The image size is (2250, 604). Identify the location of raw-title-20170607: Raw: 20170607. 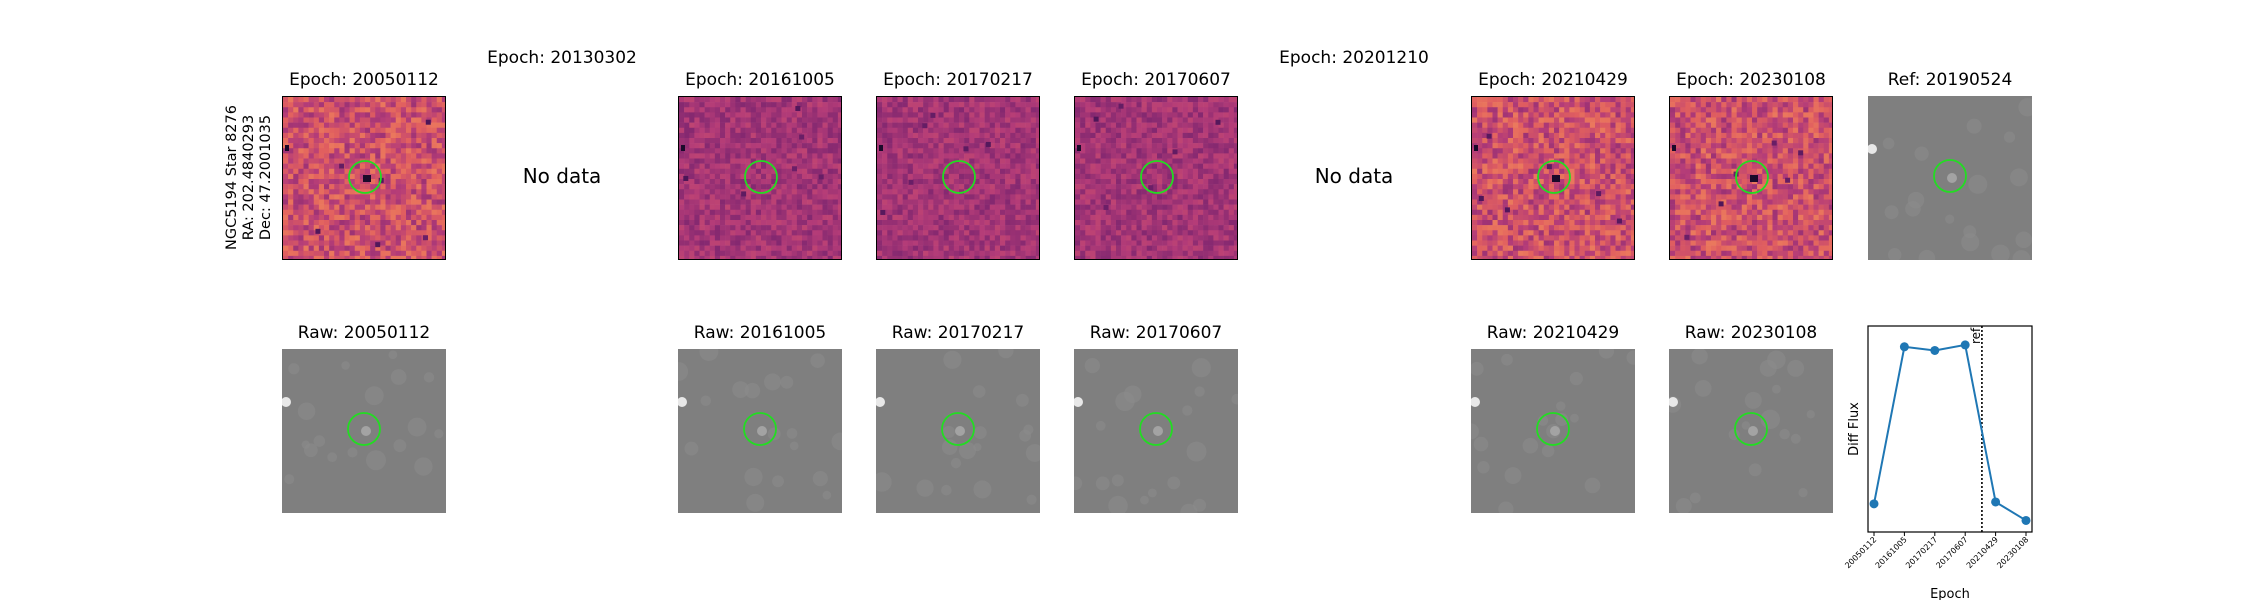
(1156, 333).